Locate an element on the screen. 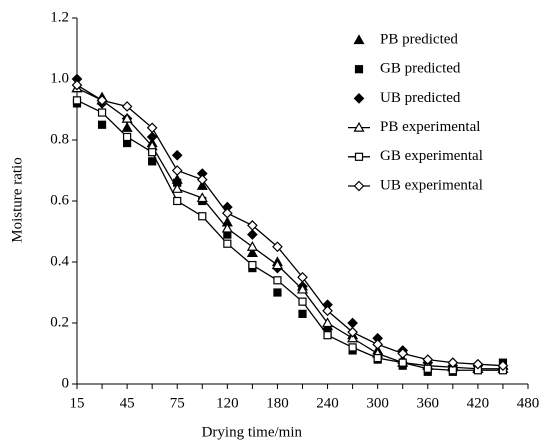 The height and width of the screenshot is (446, 549). x-tick-label: 45 is located at coordinates (127, 403).